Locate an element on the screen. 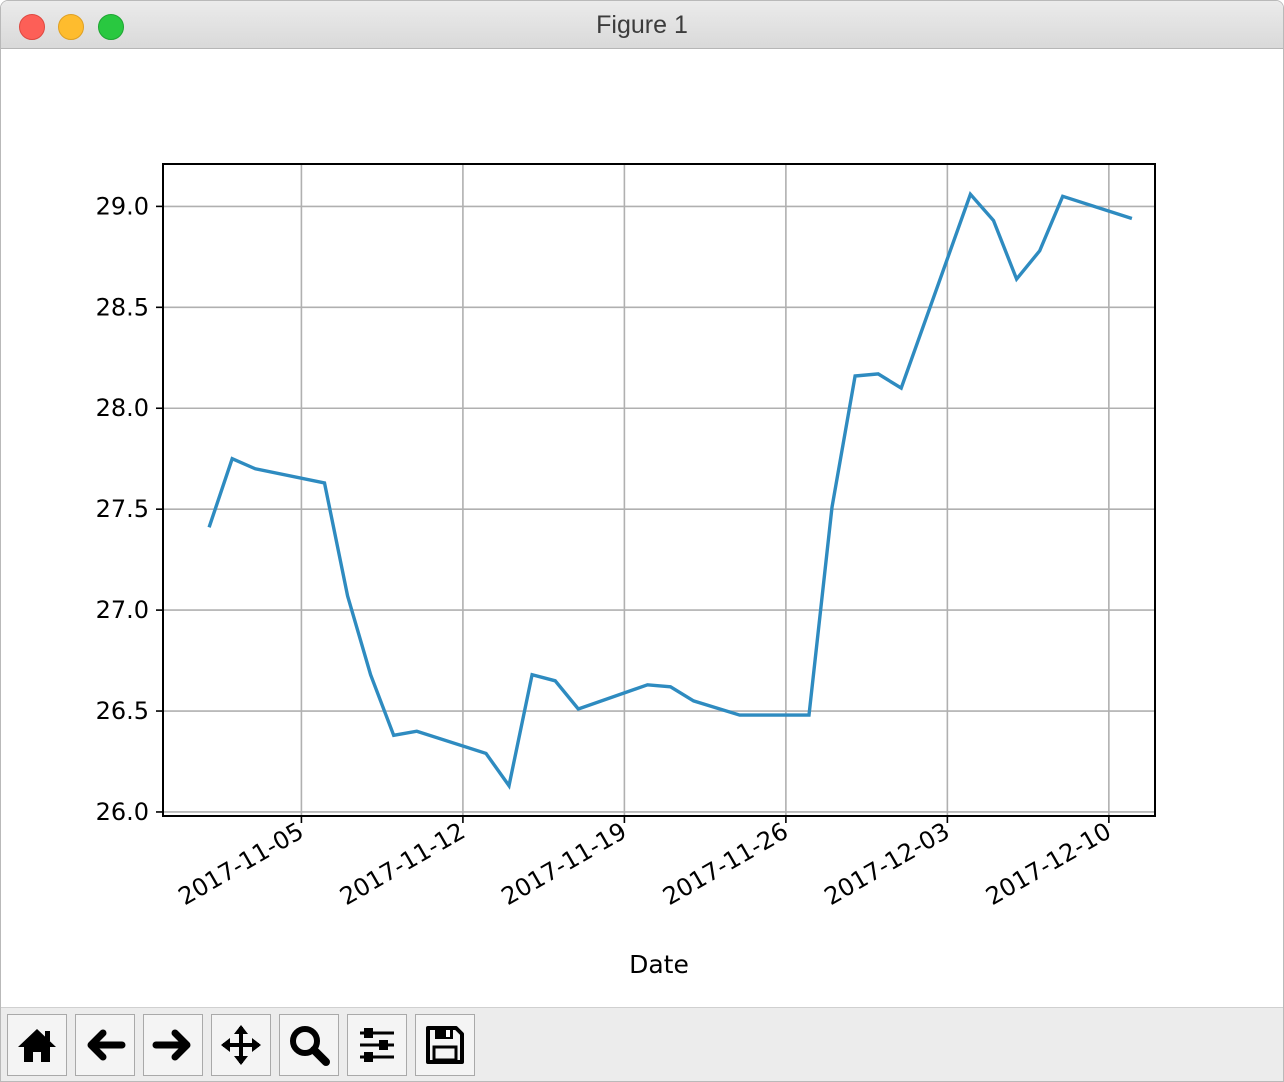 The width and height of the screenshot is (1284, 1082). arrow-left-icon is located at coordinates (106, 1045).